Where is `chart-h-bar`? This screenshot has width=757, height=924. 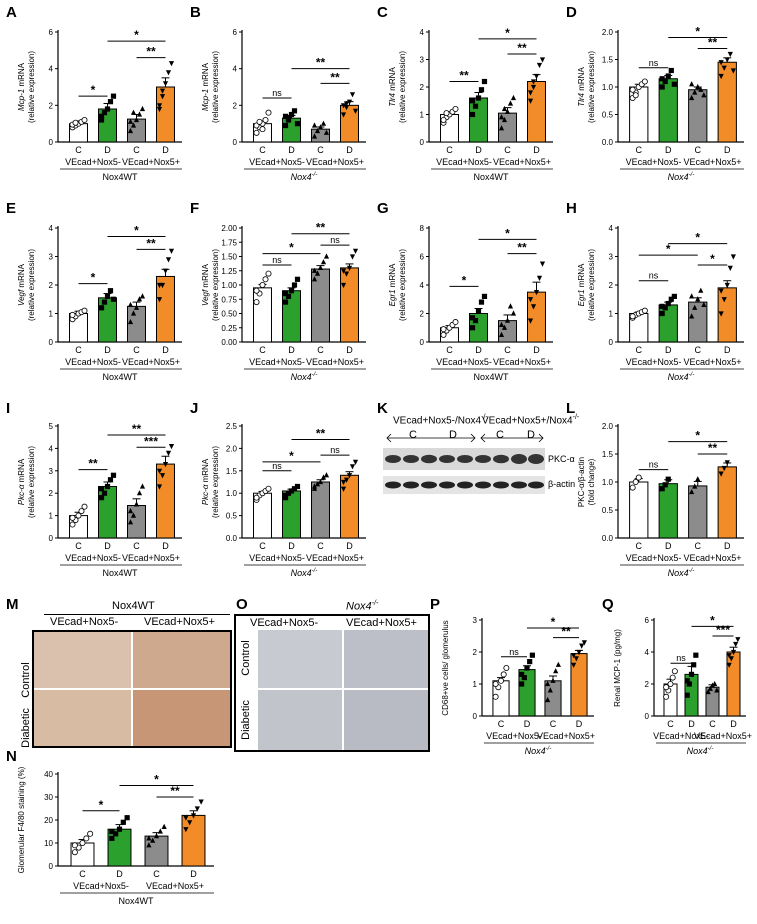 chart-h-bar is located at coordinates (698, 322).